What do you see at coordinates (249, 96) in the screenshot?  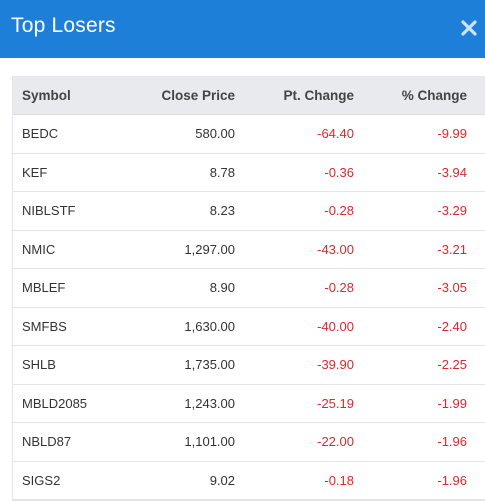 I see `table-header-row: Symbol Close Price Pt. Change % Change` at bounding box center [249, 96].